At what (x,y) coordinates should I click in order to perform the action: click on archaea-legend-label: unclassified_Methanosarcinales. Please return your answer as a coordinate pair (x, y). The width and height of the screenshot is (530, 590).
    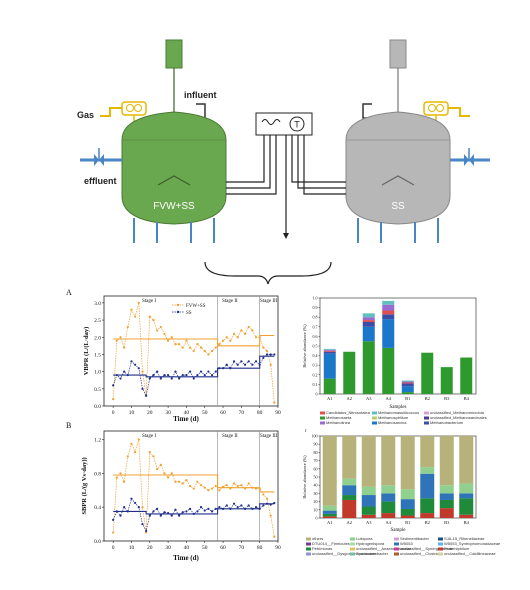
    Looking at the image, I should click on (458, 417).